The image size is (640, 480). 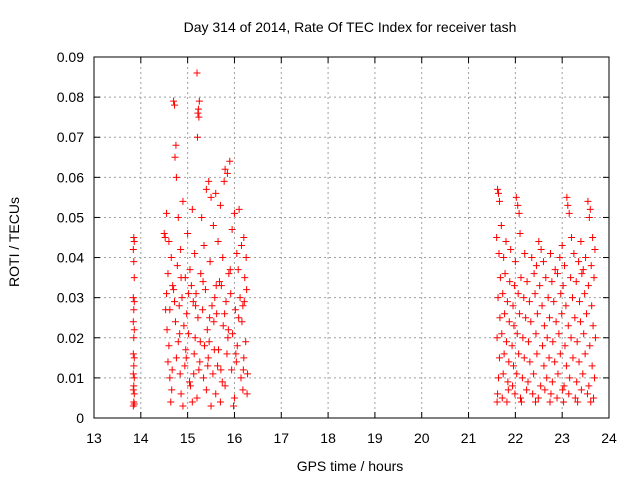 I want to click on x-tick-label: 14, so click(x=141, y=438).